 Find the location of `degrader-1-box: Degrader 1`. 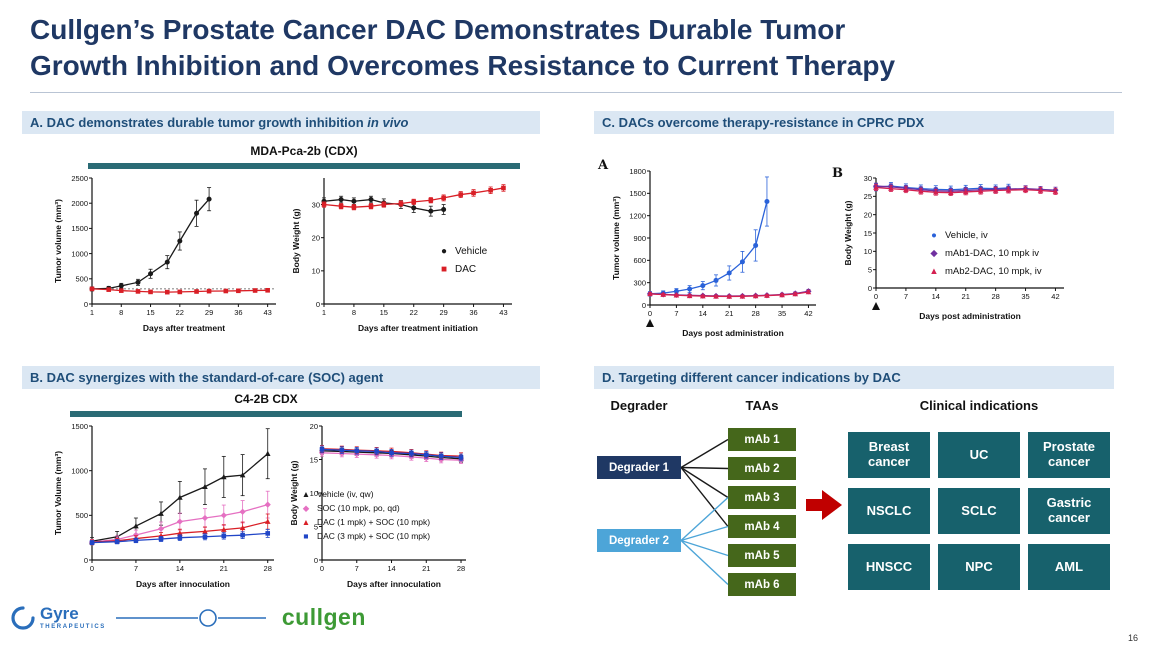

degrader-1-box: Degrader 1 is located at coordinates (639, 467).